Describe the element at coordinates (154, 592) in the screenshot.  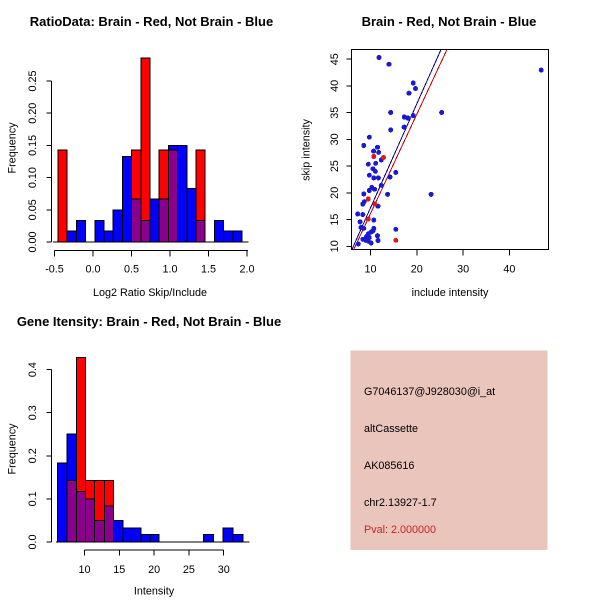
I see `svg-text: Intensity` at that location.